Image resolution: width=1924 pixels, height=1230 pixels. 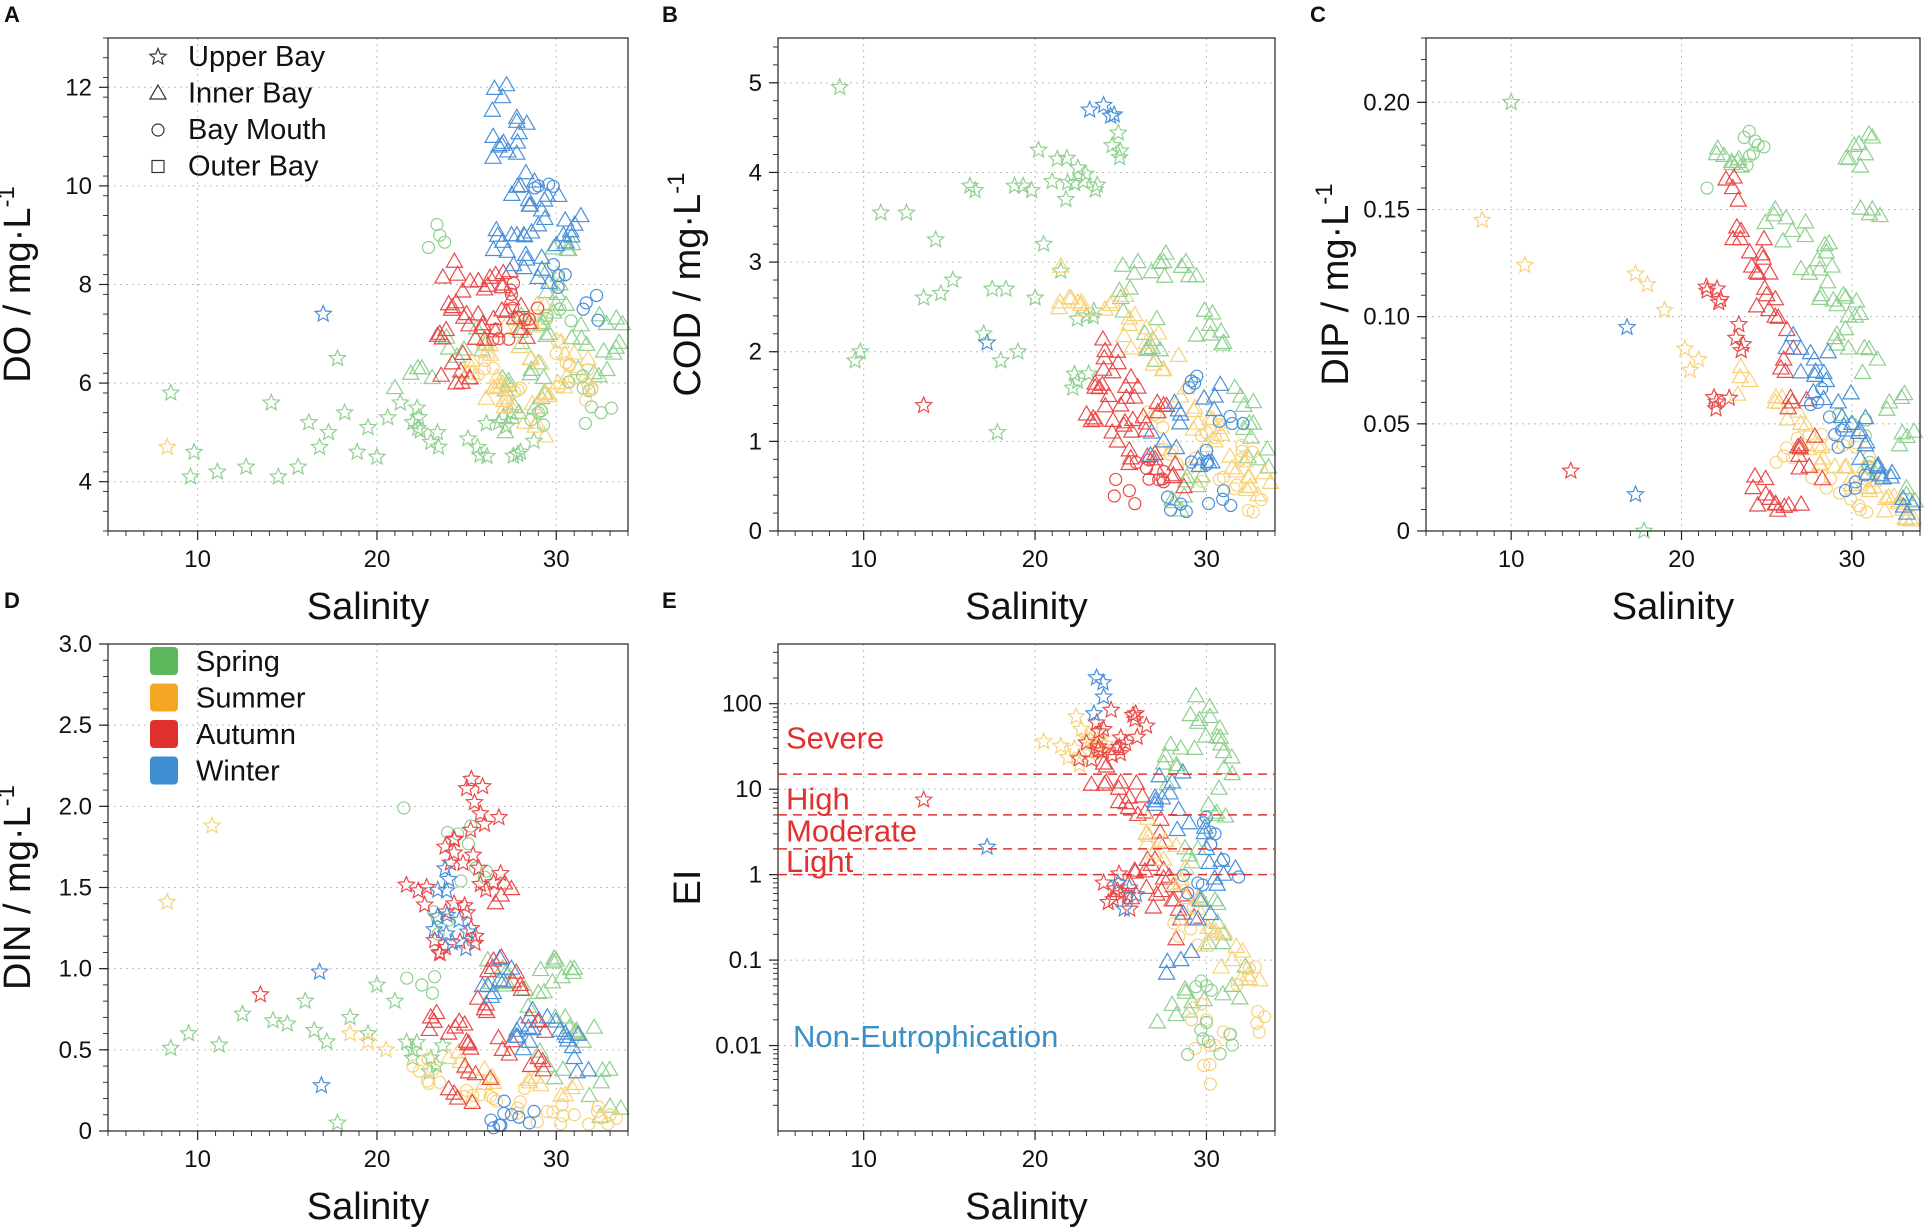 What do you see at coordinates (1673, 284) in the screenshot?
I see `plot-frame` at bounding box center [1673, 284].